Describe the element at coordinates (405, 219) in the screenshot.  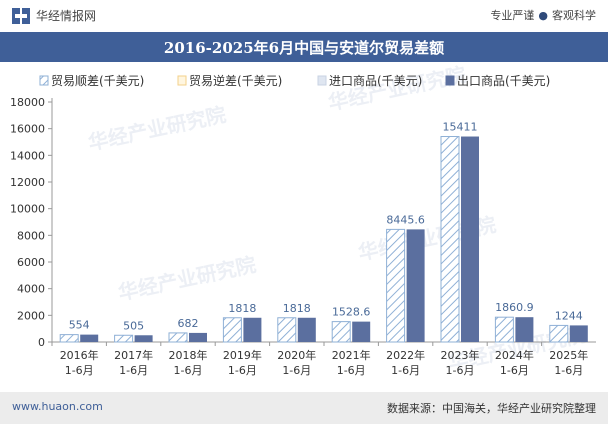
I see `data-label: 8445.6` at that location.